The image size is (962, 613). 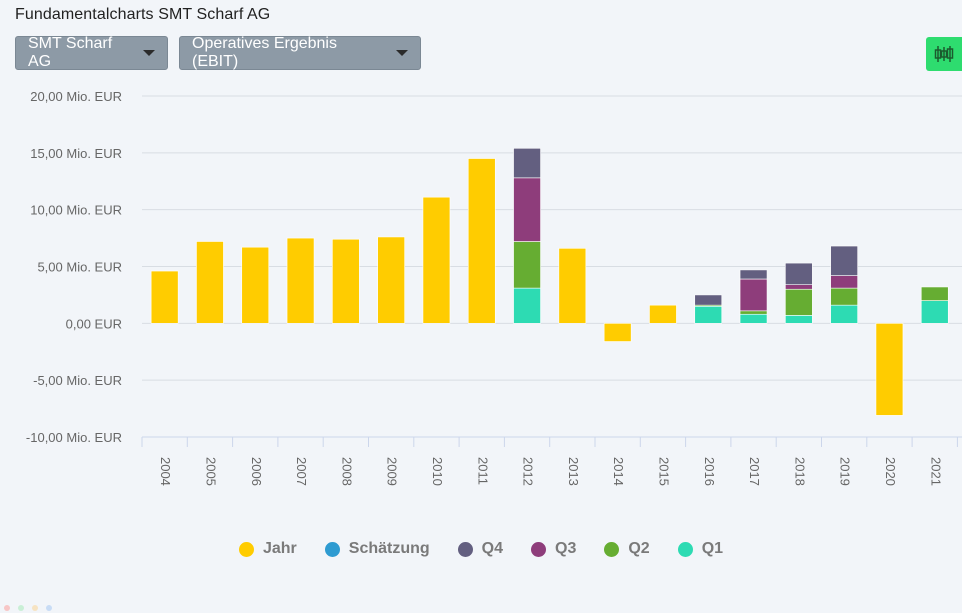 I want to click on legend-label: Q4, so click(x=492, y=548).